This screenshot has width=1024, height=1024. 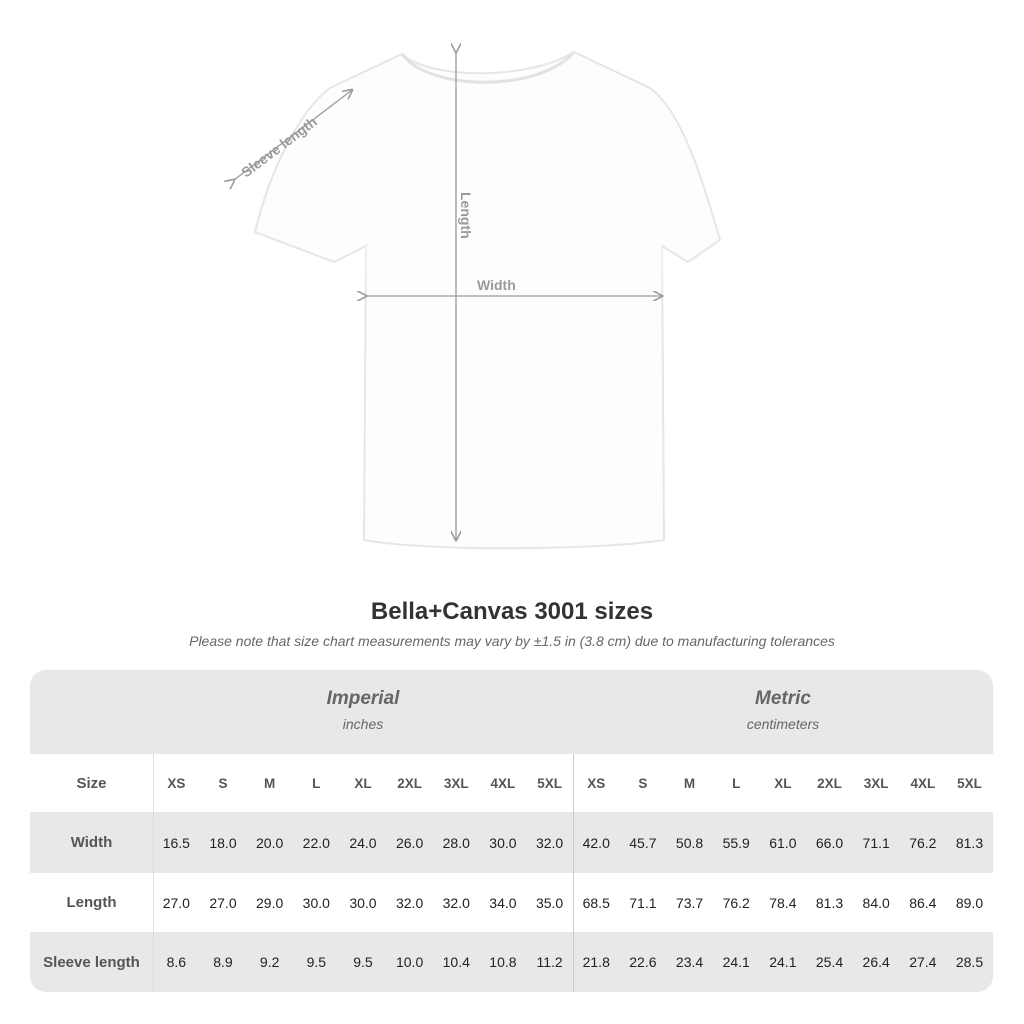 What do you see at coordinates (969, 962) in the screenshot?
I see `table-cell: 28.5` at bounding box center [969, 962].